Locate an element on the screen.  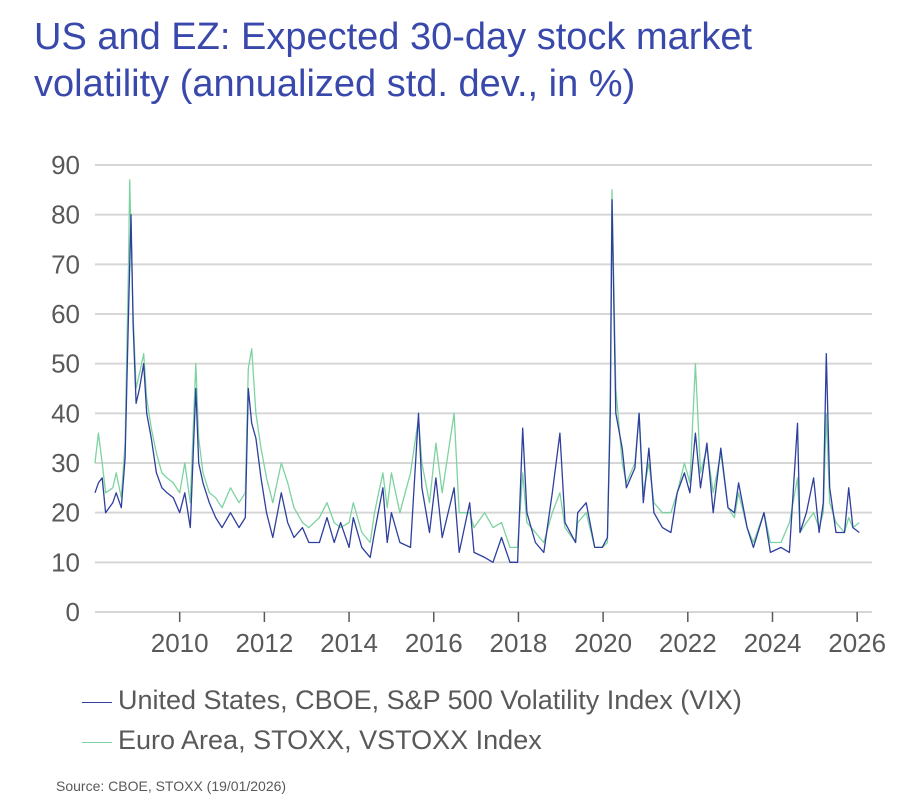
x-axis-ticks: 2010 2012 2014 2016 2018 2020 2022 2024 2026 is located at coordinates (518, 635).